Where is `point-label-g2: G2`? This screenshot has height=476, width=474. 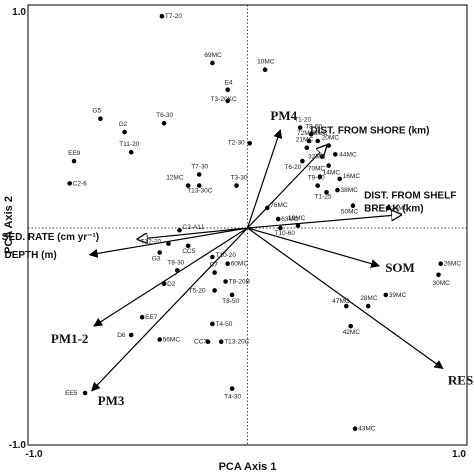 point-label-g2: G2 is located at coordinates (123, 124).